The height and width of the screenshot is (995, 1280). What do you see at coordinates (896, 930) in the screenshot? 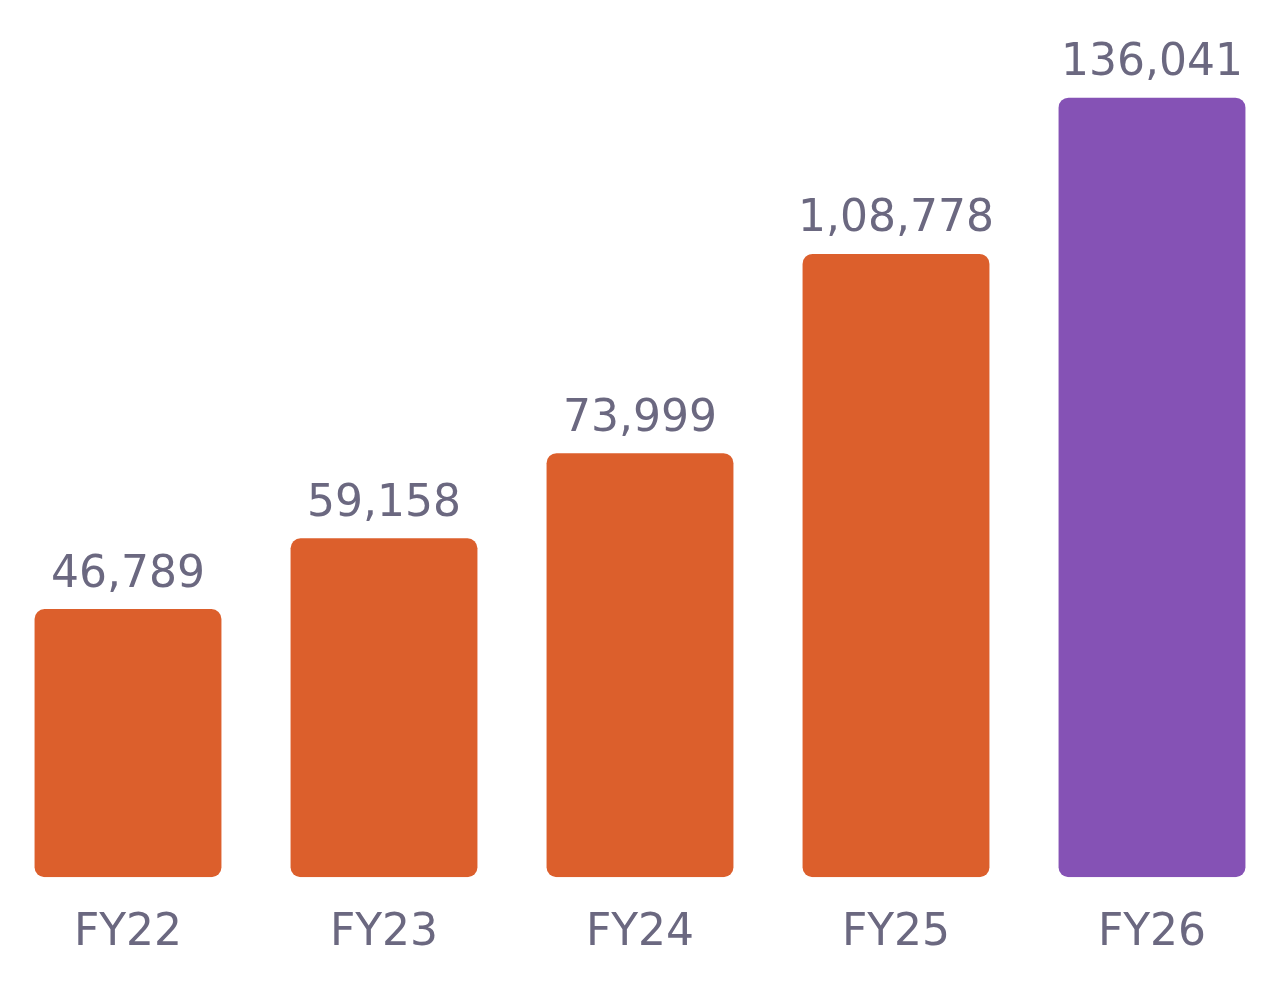
I see `x-tick-label: FY25` at bounding box center [896, 930].